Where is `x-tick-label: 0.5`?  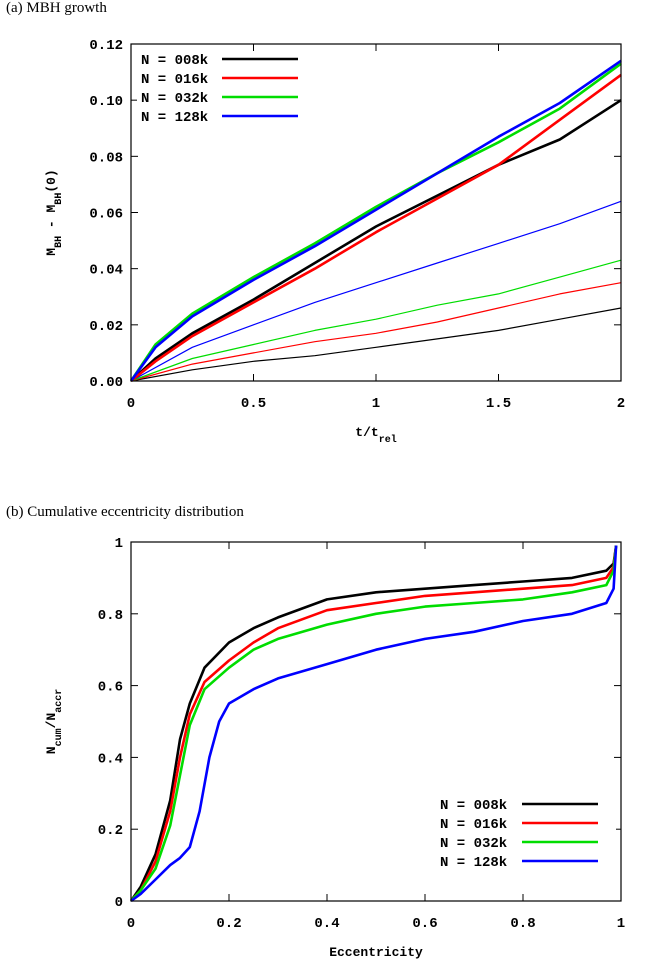
x-tick-label: 0.5 is located at coordinates (253, 404).